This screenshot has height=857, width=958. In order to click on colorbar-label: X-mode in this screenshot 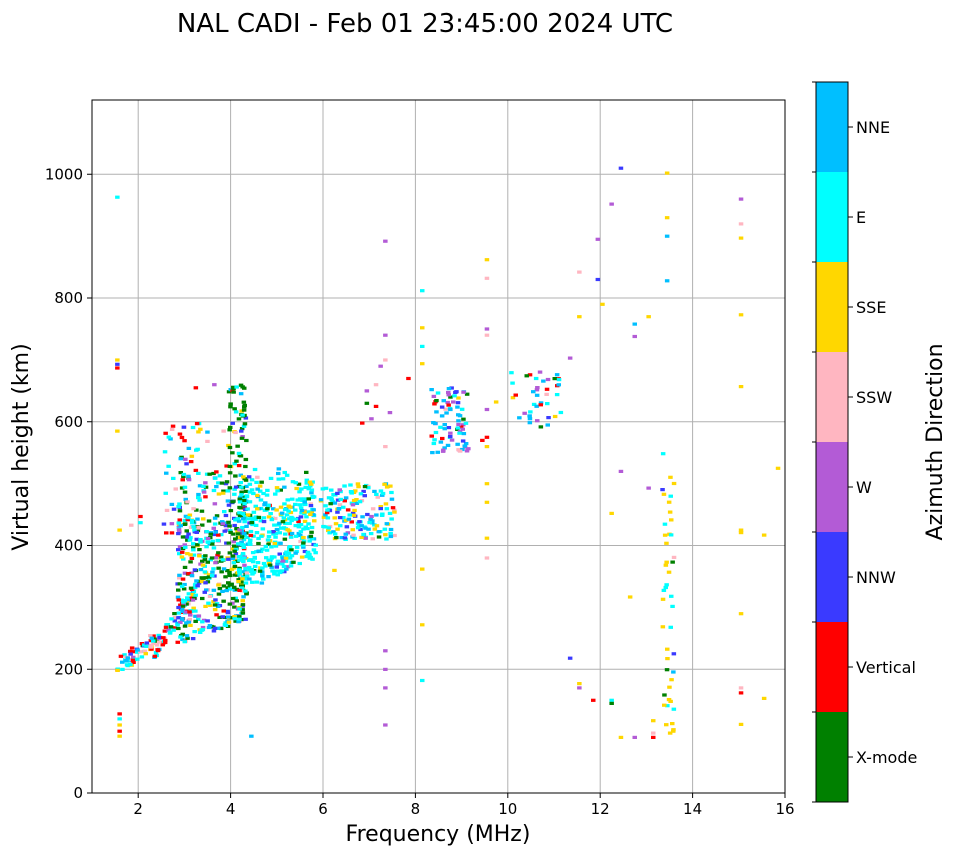, I will do `click(886, 757)`.